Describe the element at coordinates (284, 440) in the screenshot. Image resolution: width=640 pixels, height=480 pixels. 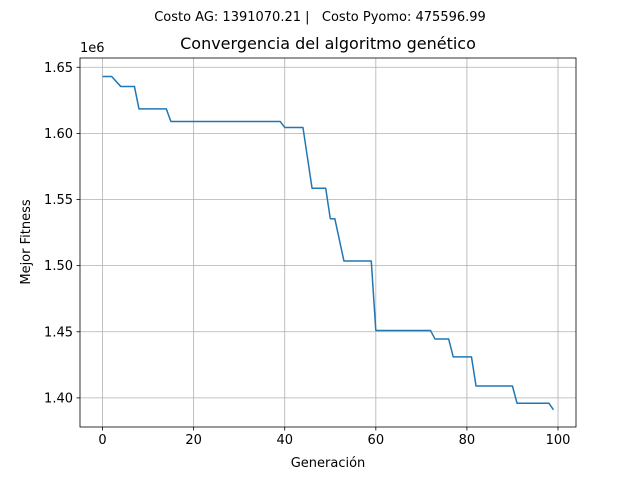
I see `x-tick-label: 40` at that location.